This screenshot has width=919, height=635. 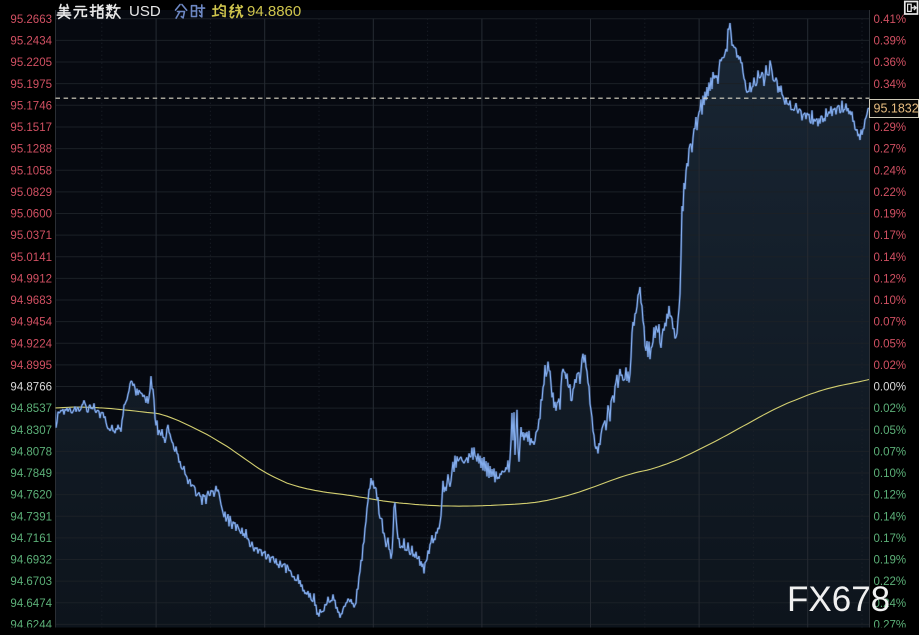 What do you see at coordinates (31, 20) in the screenshot?
I see `svg-text: 95.2663` at bounding box center [31, 20].